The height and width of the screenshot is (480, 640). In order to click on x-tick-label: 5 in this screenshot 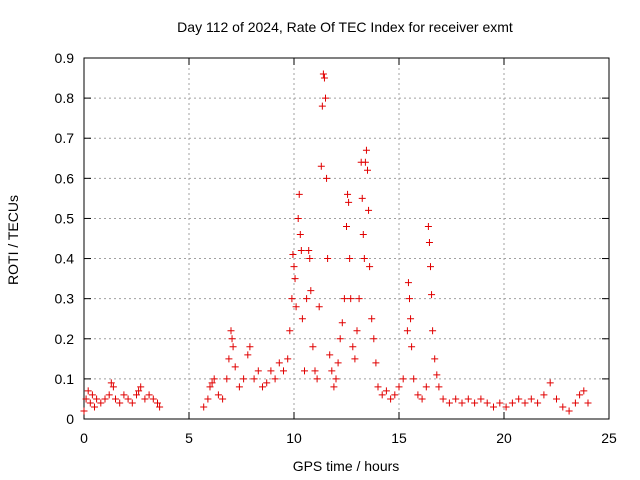, I will do `click(189, 438)`.